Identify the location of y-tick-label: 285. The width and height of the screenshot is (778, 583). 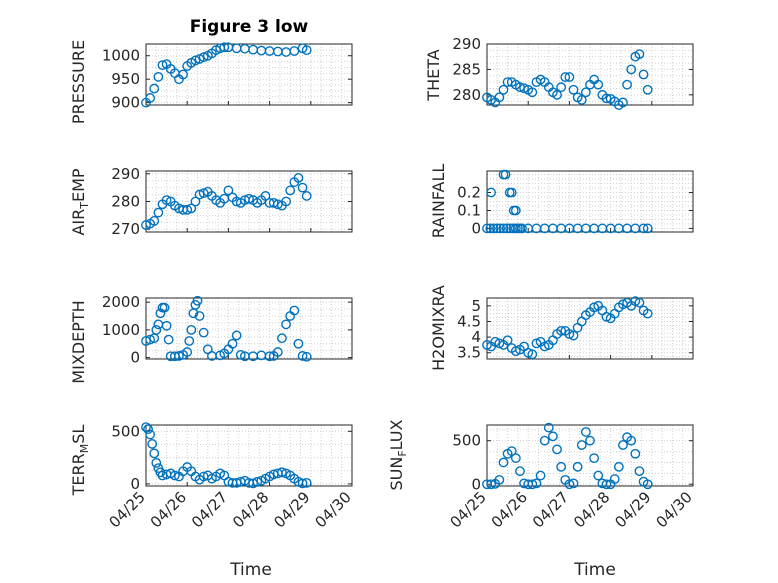
(466, 69).